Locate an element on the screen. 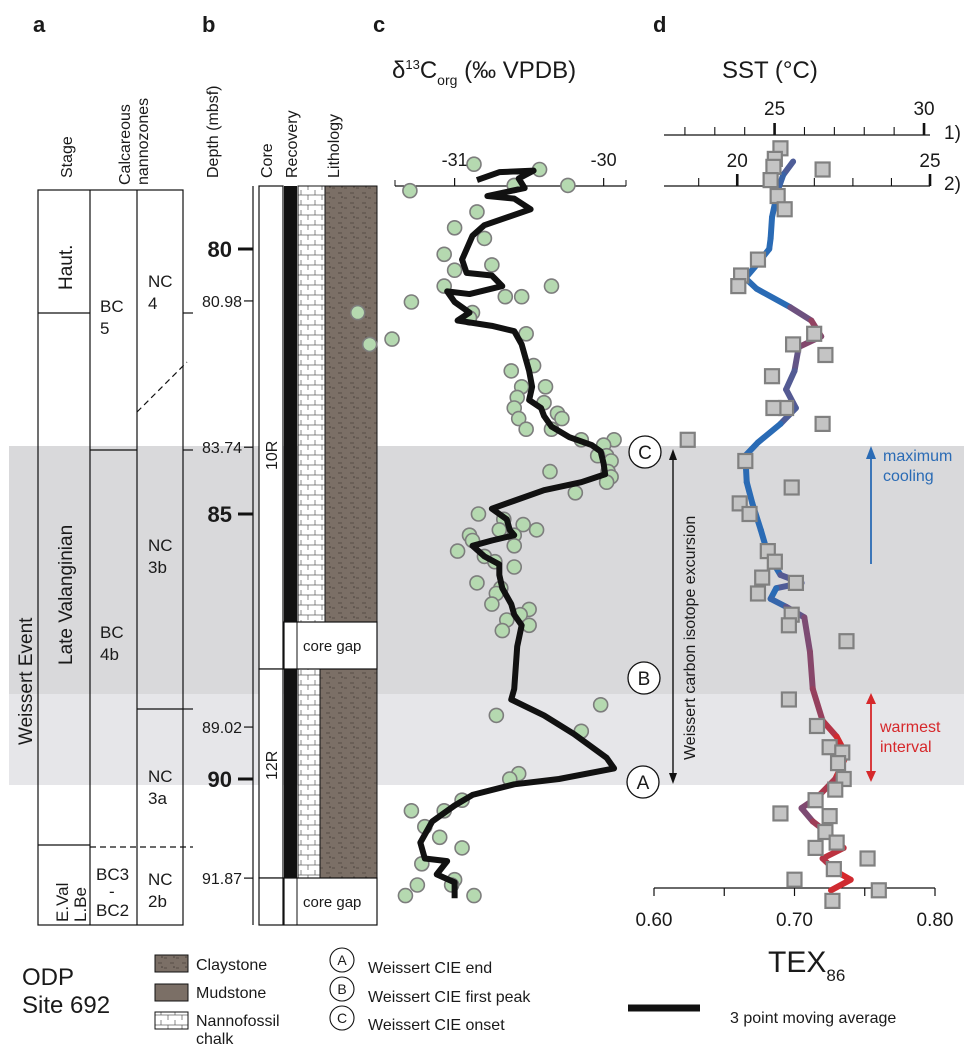  core-gap-label-1: core gap is located at coordinates (332, 646).